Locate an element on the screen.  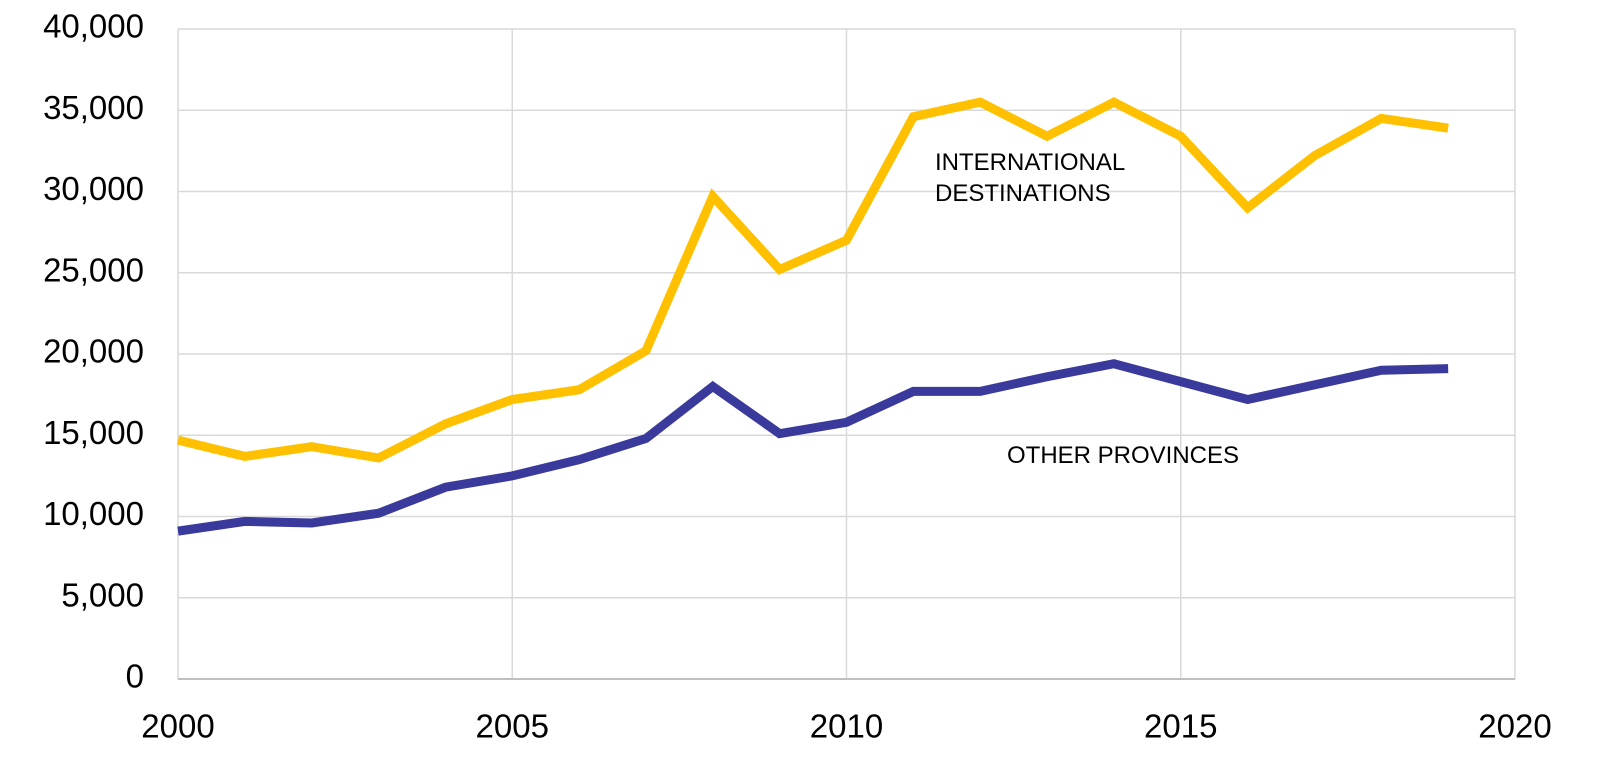
y-tick-label: 30,000 is located at coordinates (93, 188).